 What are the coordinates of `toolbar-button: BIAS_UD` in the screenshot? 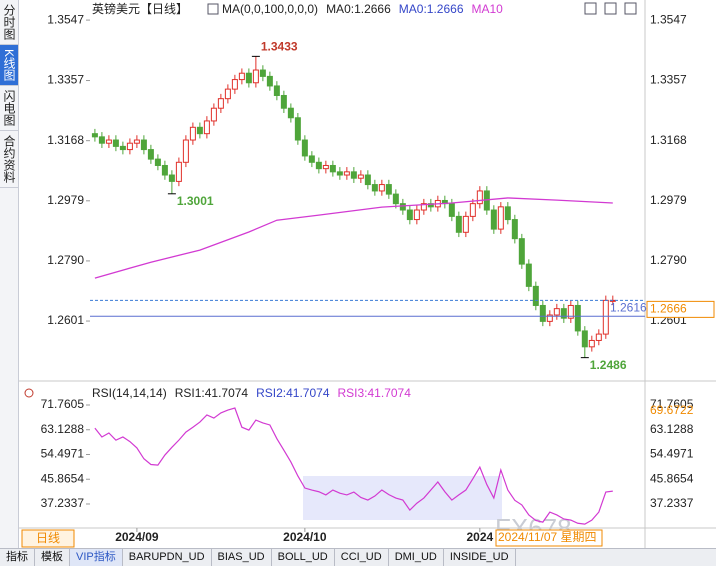 It's located at (242, 557).